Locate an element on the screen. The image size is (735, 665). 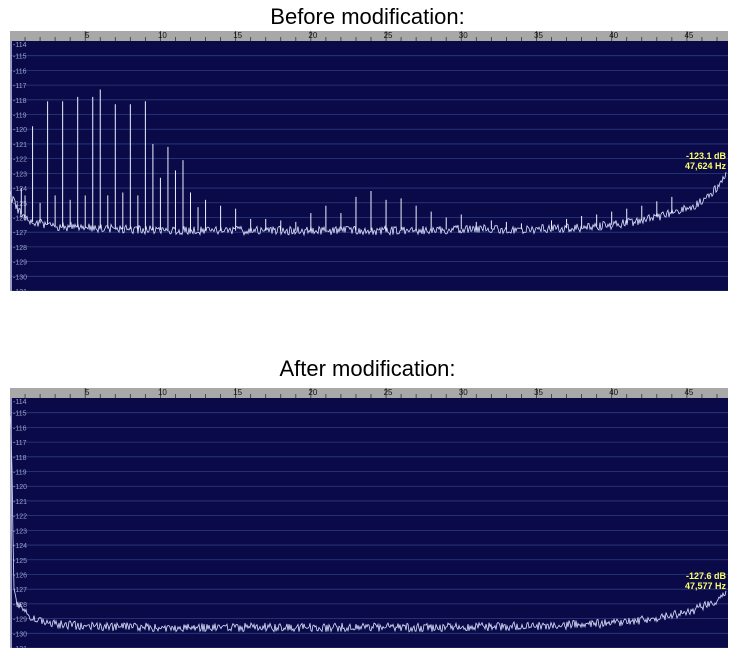
readout-frequency: 47,624 Hz is located at coordinates (706, 166).